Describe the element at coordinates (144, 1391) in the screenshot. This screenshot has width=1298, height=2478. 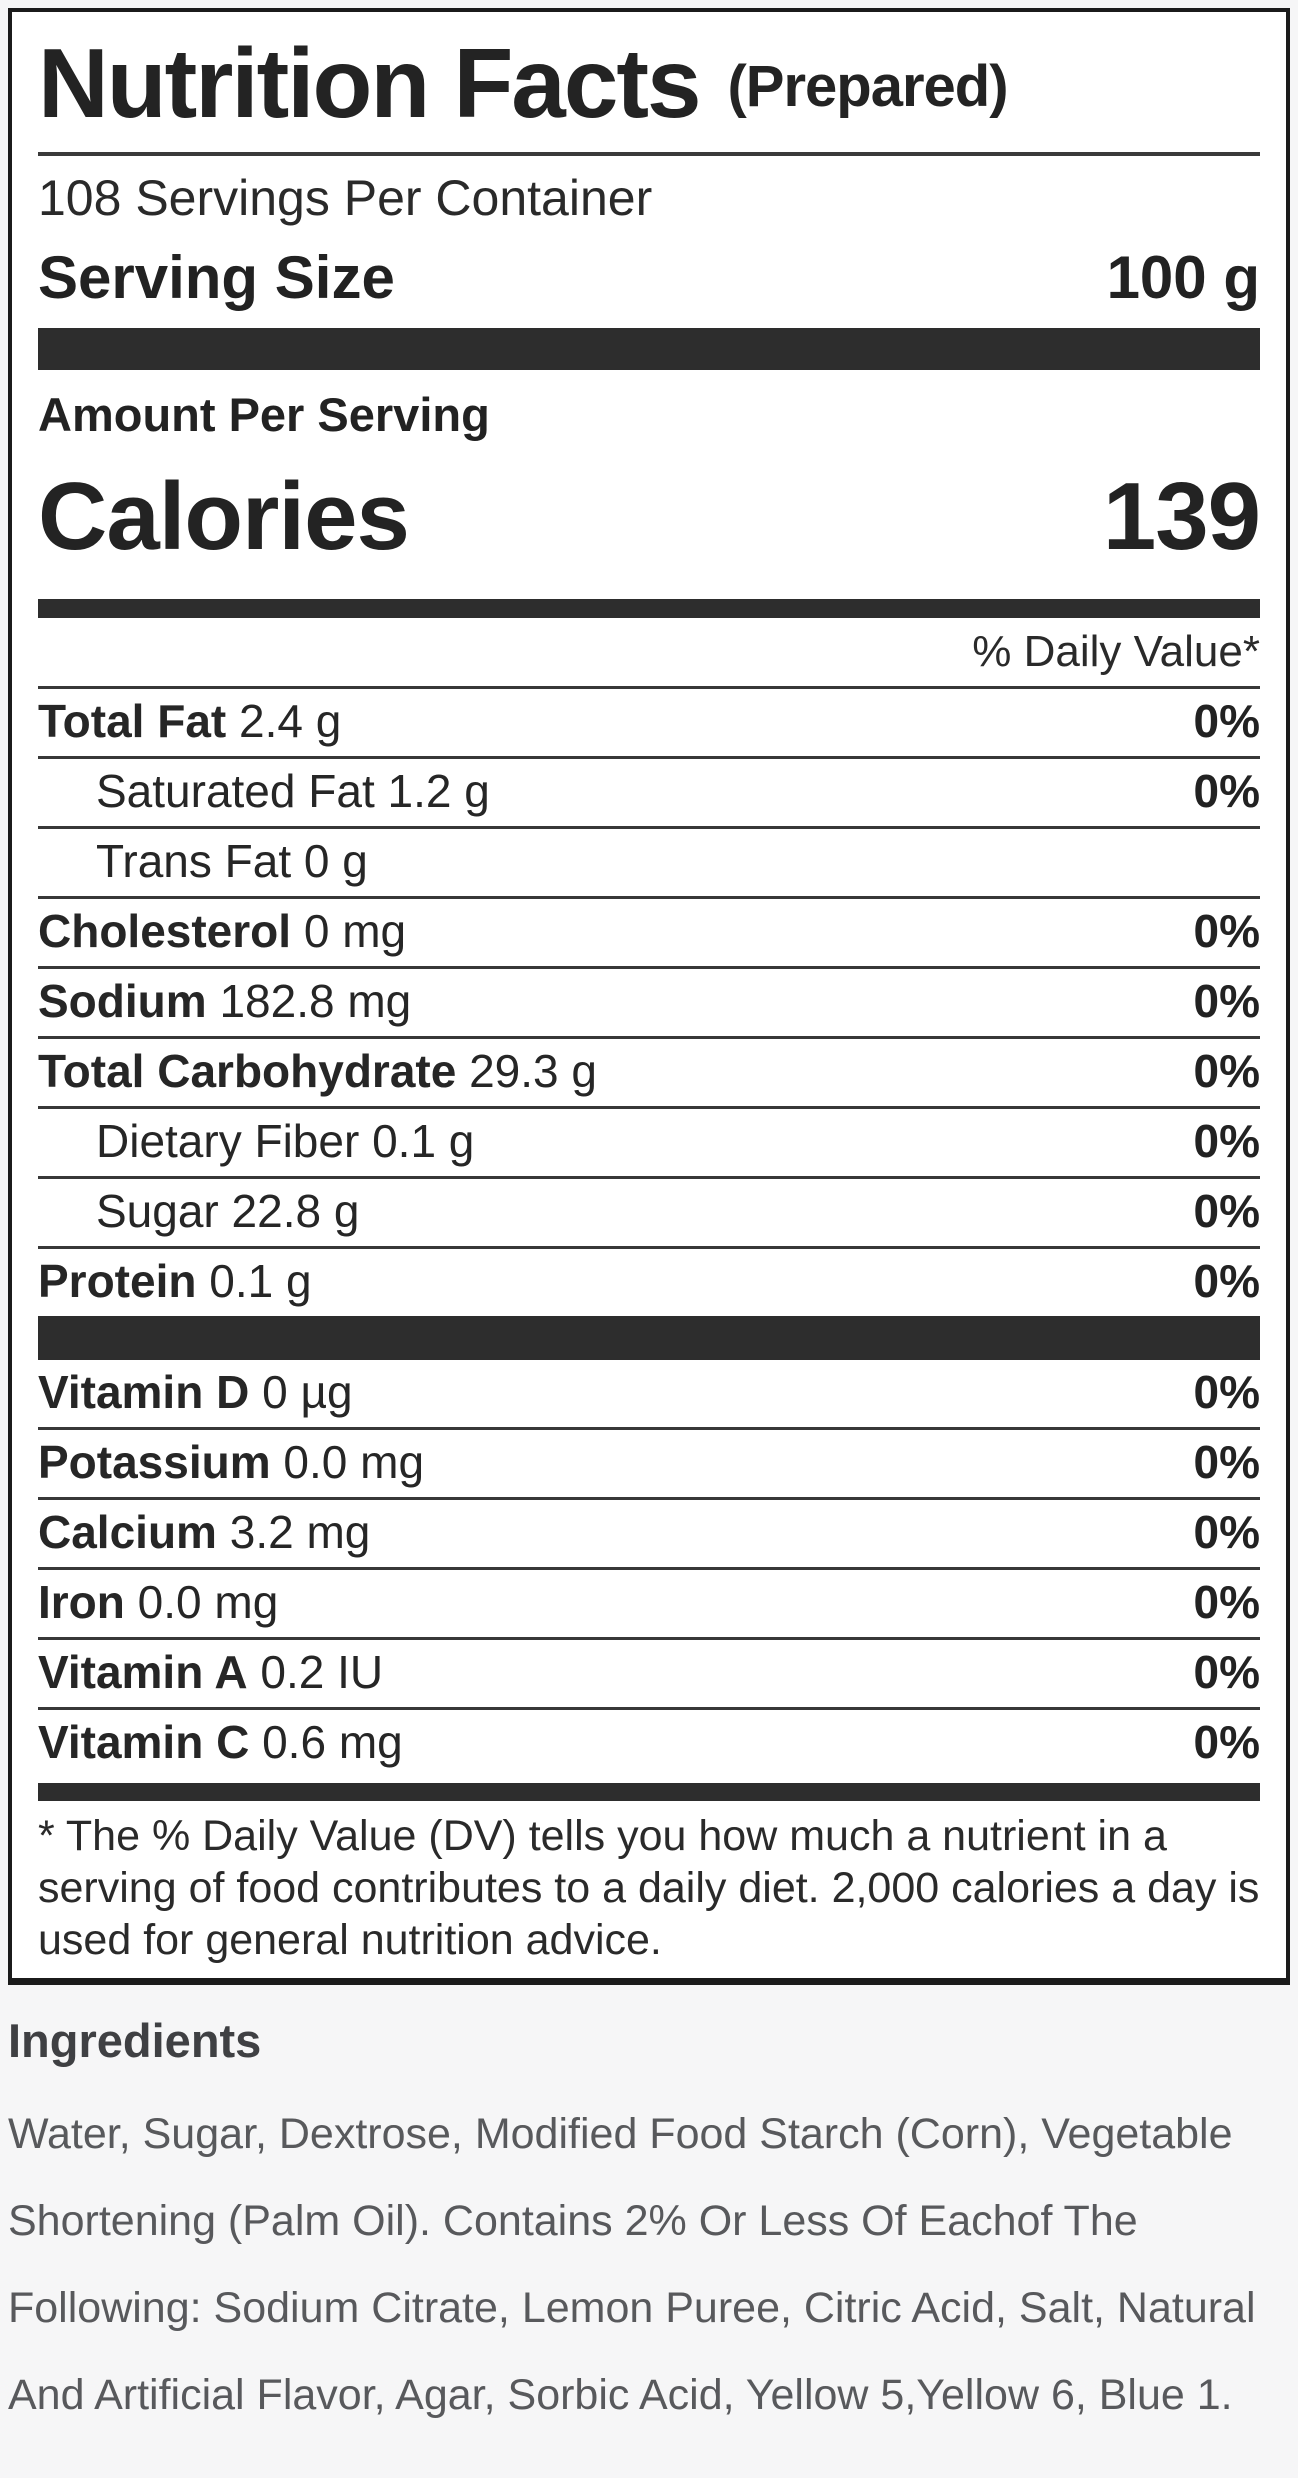
I see `nutrient-name: Vitamin D` at that location.